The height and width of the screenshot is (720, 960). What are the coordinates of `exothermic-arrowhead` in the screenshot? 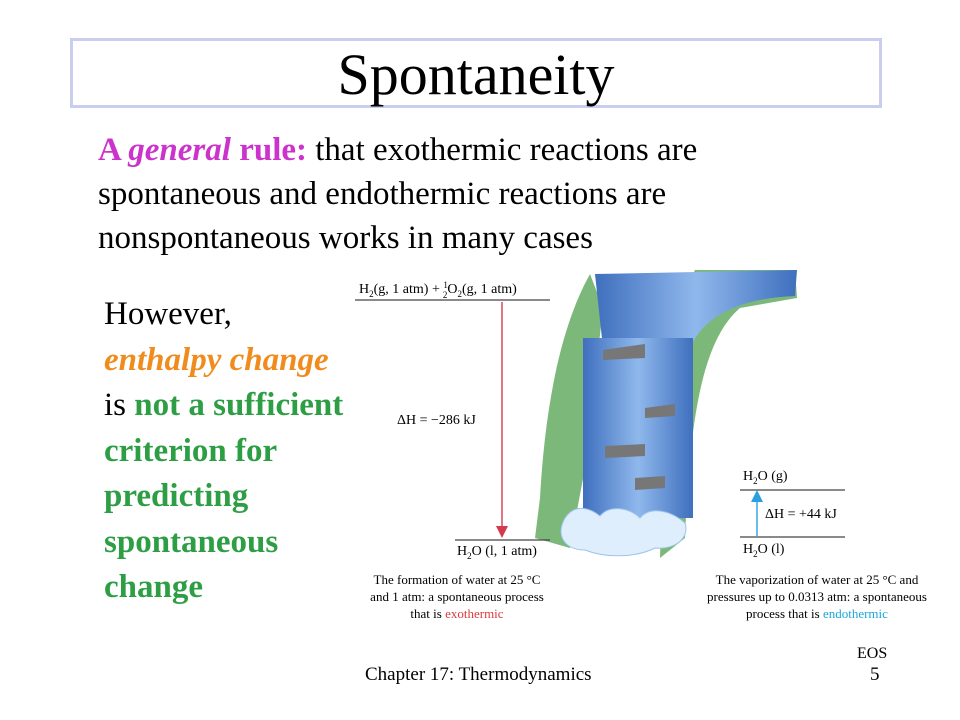 It's located at (502, 532).